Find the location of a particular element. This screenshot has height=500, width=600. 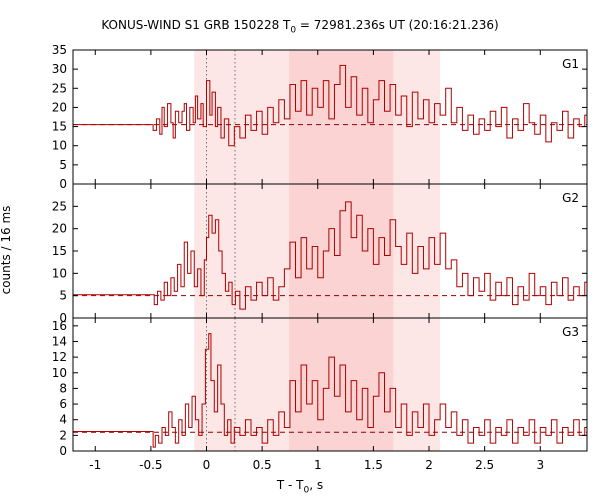

g2-ytick-label: 10 is located at coordinates (59, 273).